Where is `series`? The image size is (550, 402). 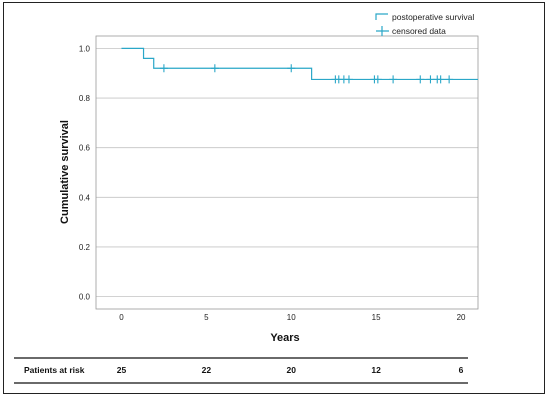
series is located at coordinates (299, 64).